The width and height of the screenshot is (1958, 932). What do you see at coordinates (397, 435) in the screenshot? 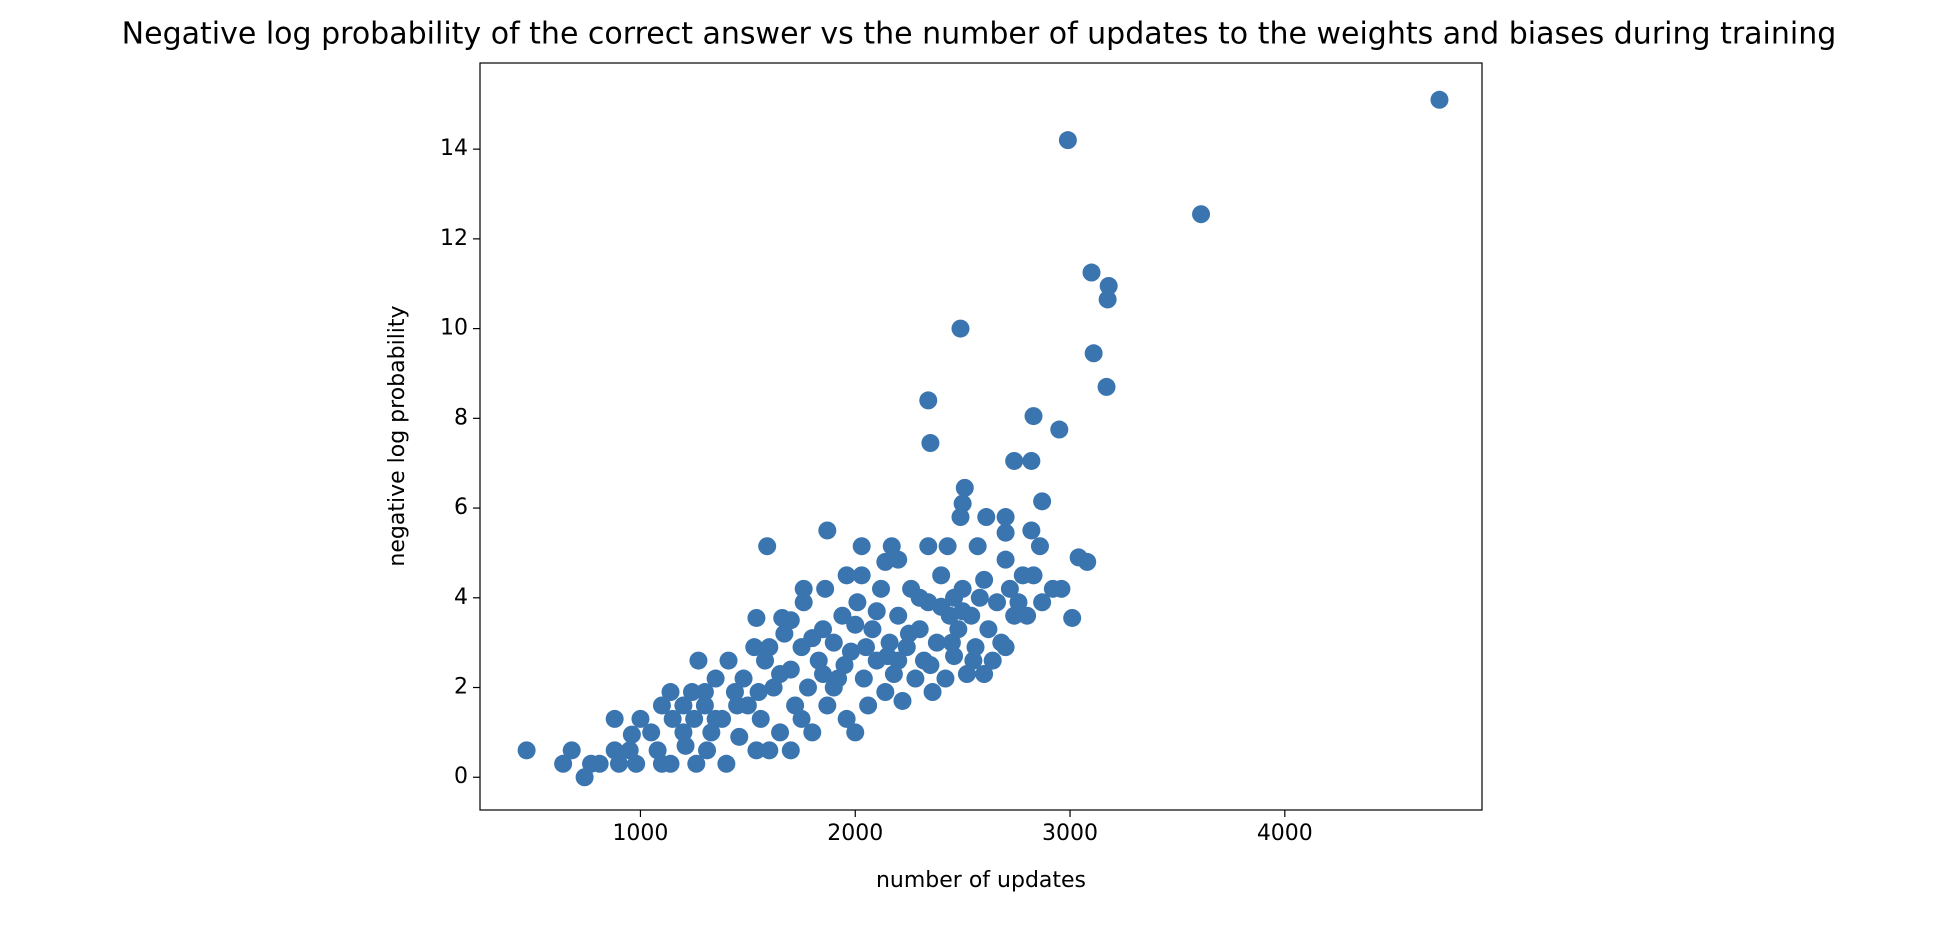
I see `y-axis-label: negative log probability` at bounding box center [397, 435].